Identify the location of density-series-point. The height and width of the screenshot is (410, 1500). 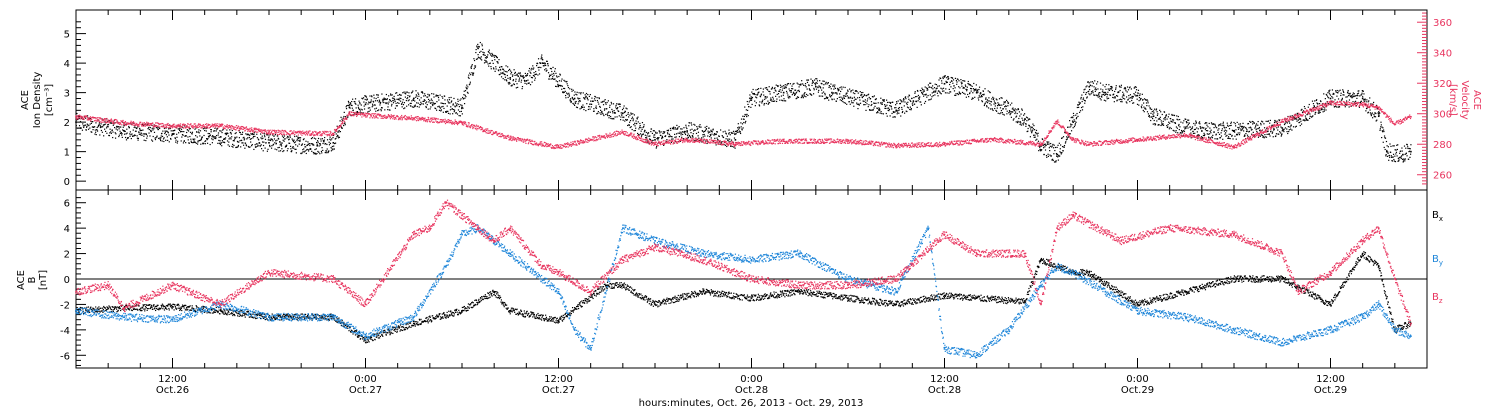
(1386, 151).